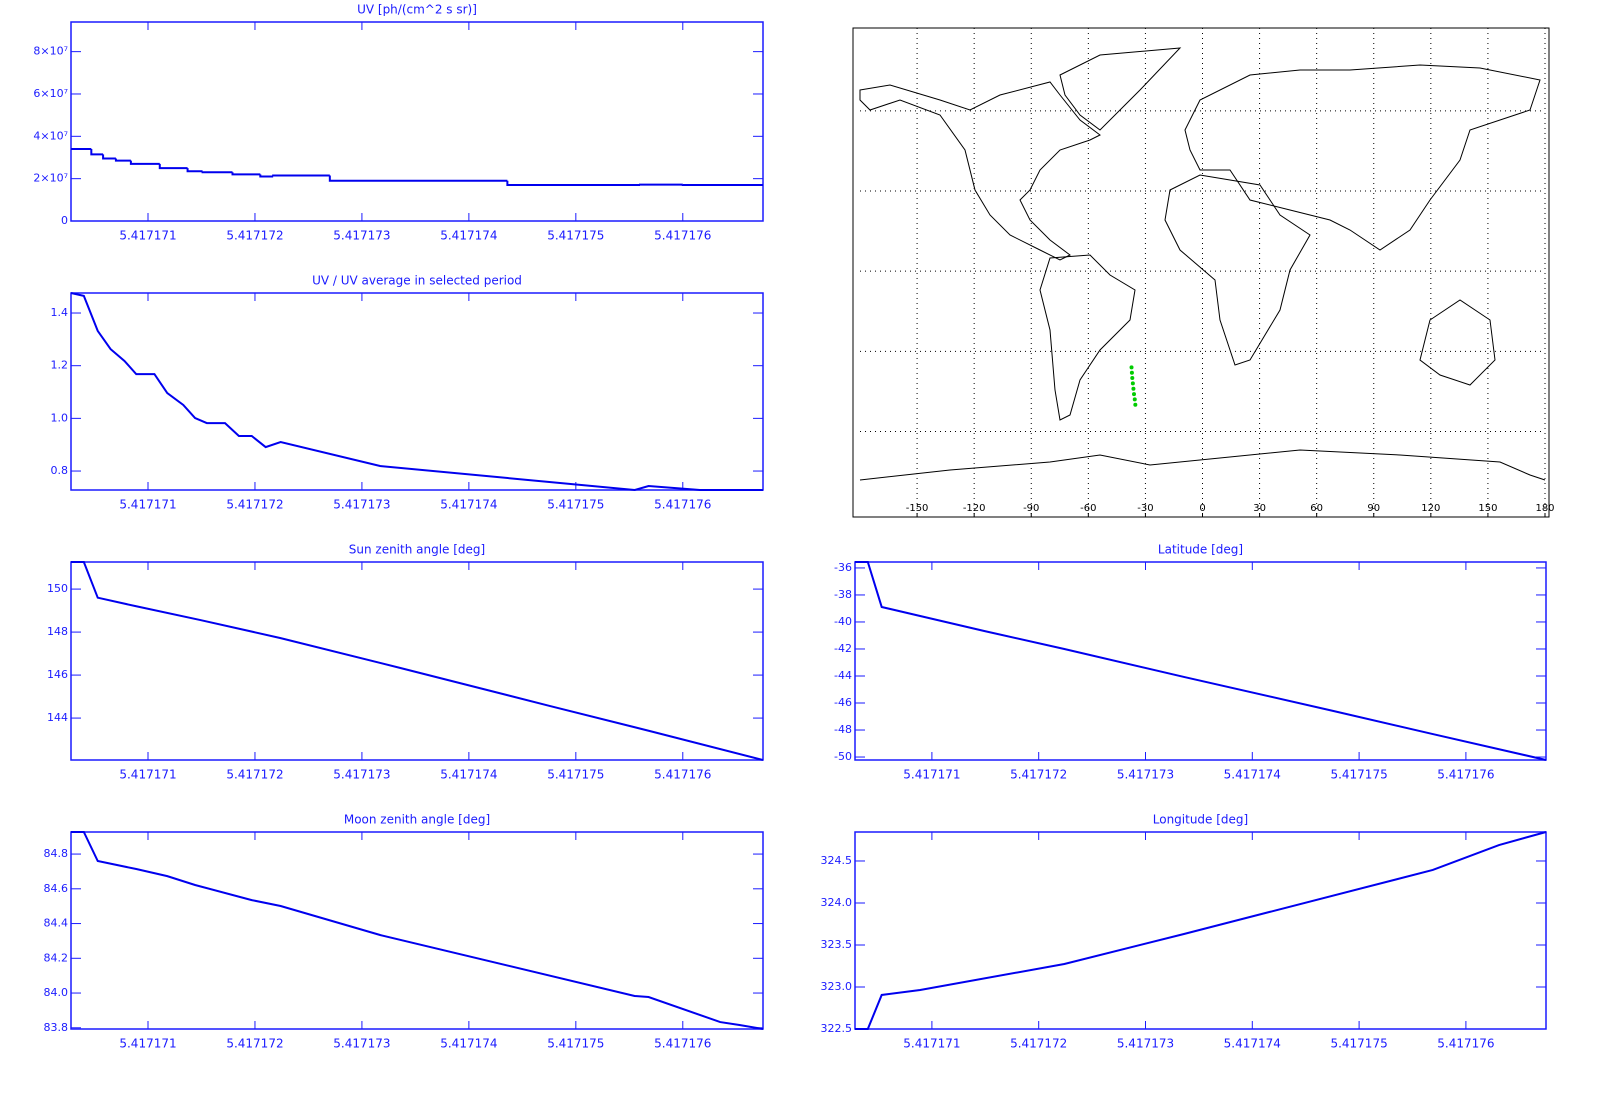  What do you see at coordinates (57, 631) in the screenshot?
I see `y-tick-label: 148` at bounding box center [57, 631].